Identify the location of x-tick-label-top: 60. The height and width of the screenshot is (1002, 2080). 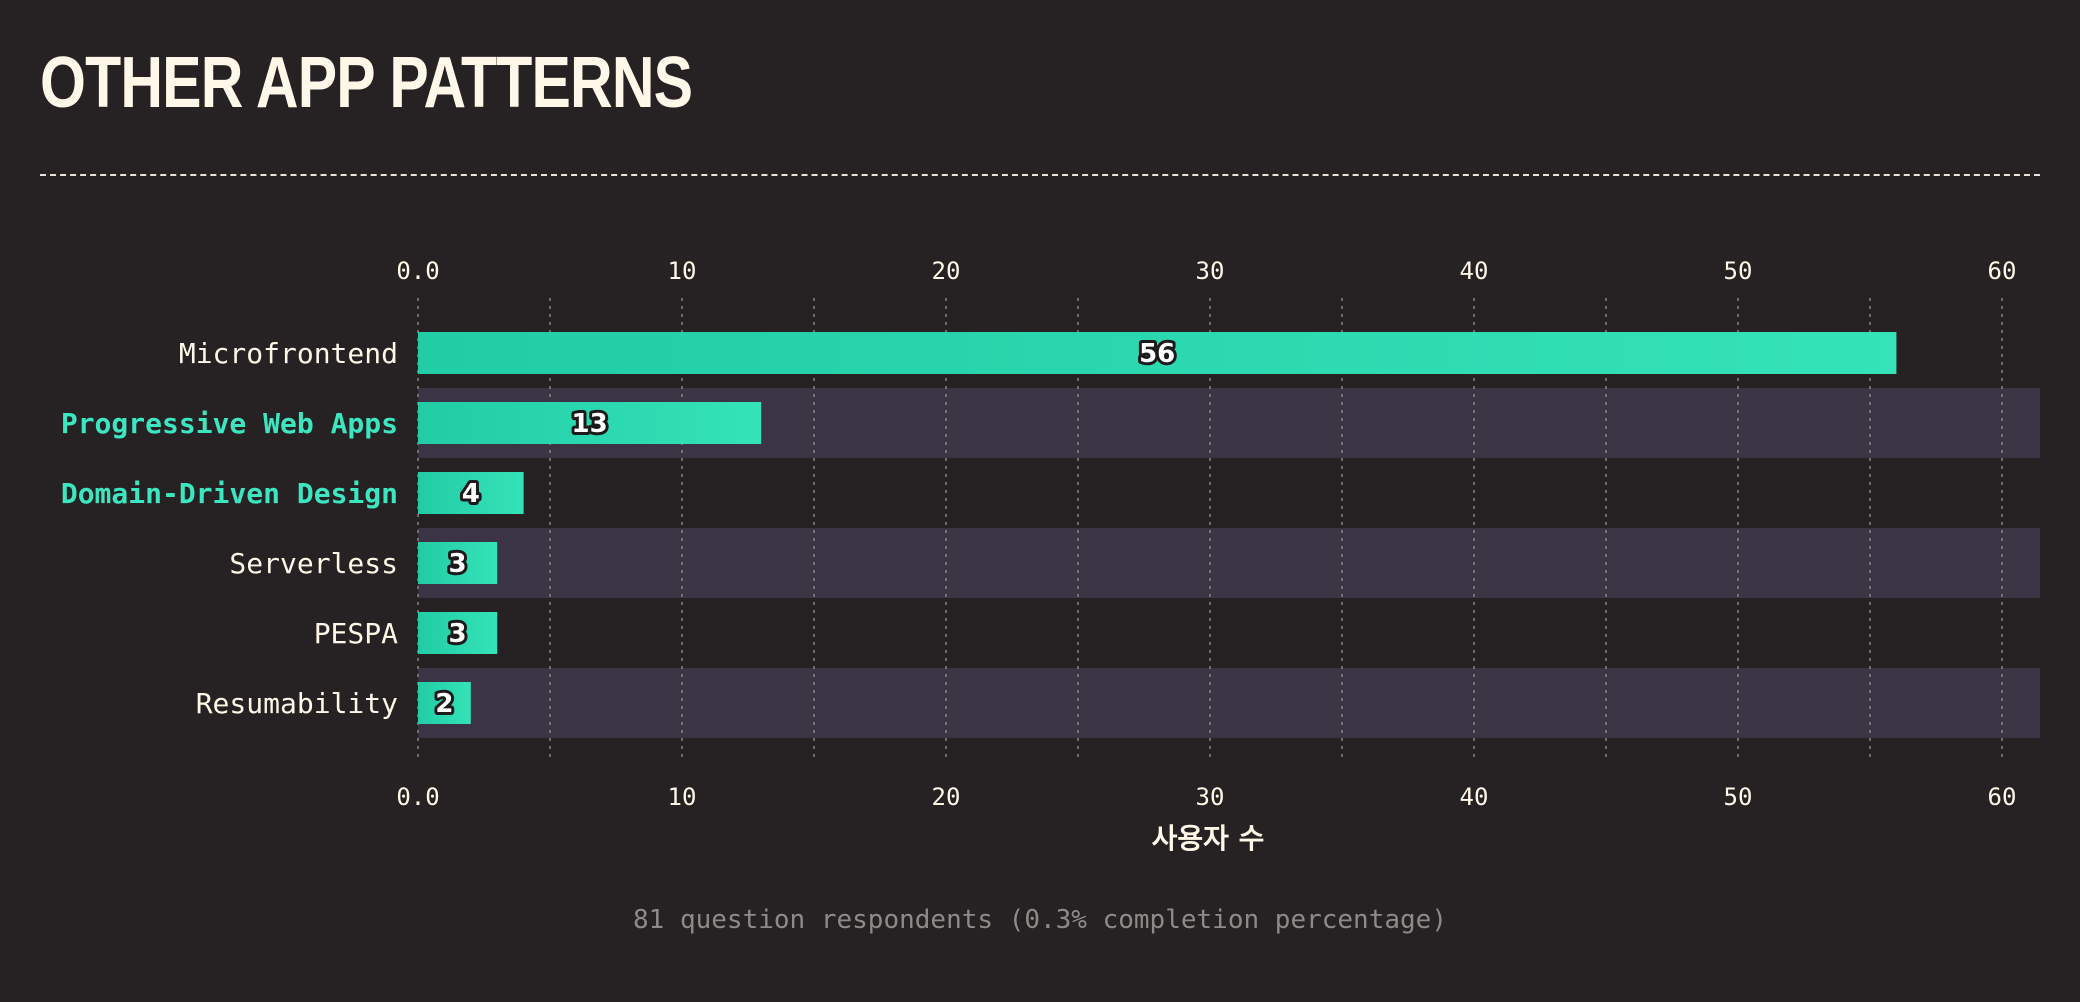
(2002, 271).